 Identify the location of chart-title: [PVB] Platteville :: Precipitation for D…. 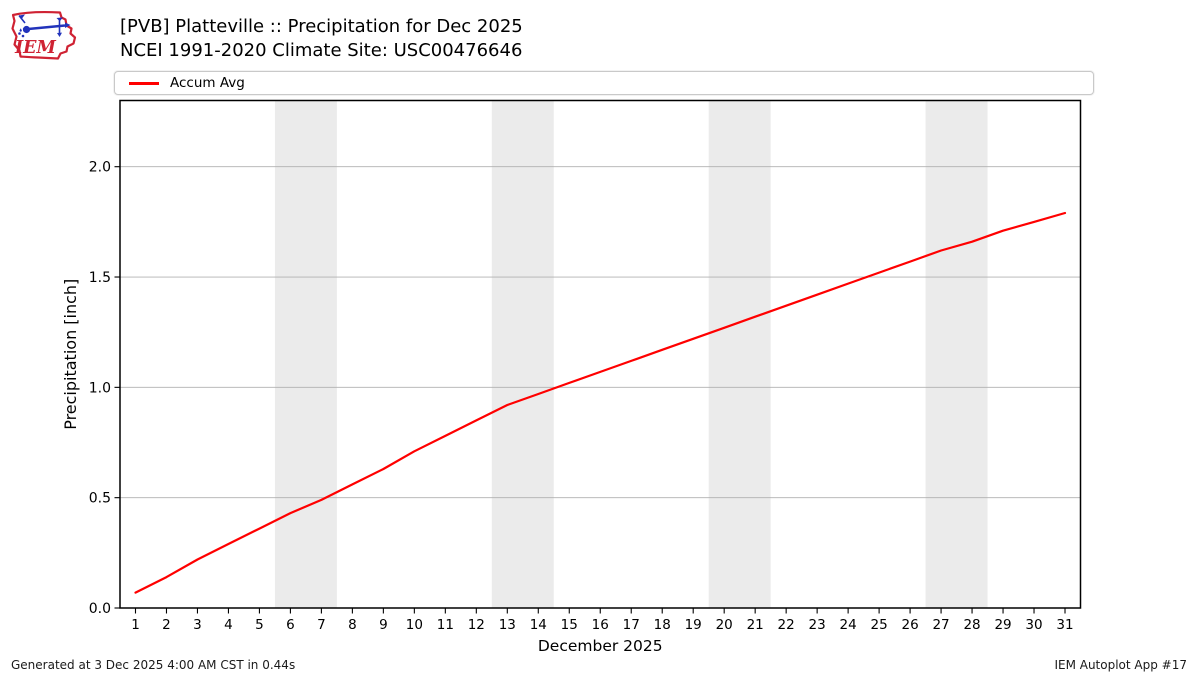
(321, 26).